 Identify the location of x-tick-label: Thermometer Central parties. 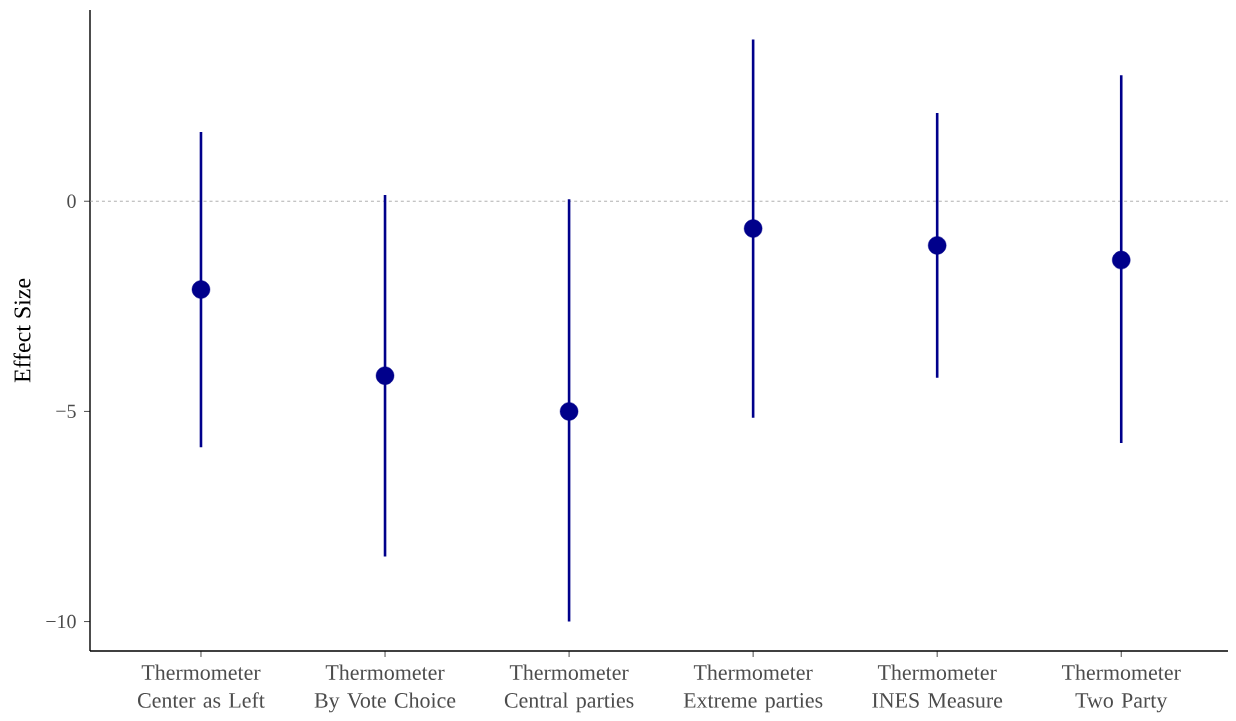
(569, 688).